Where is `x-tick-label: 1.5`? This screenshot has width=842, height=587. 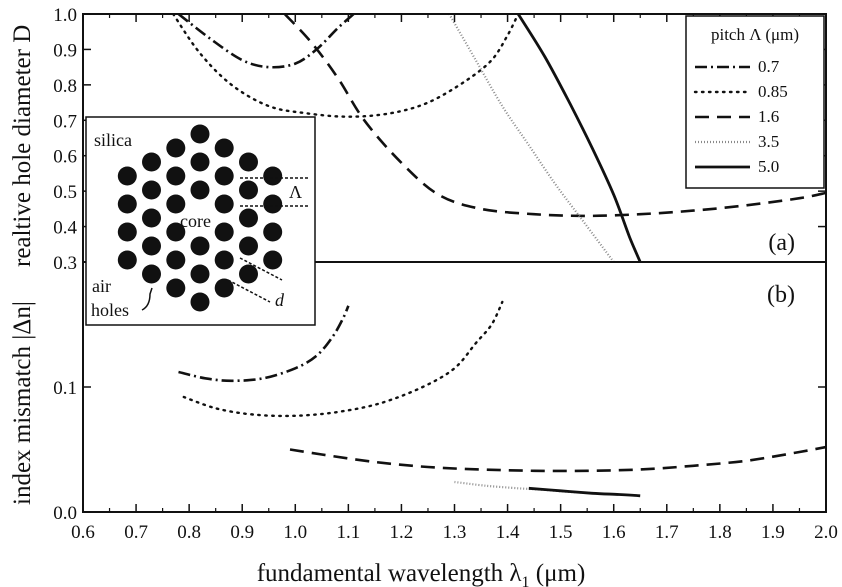 x-tick-label: 1.5 is located at coordinates (561, 532).